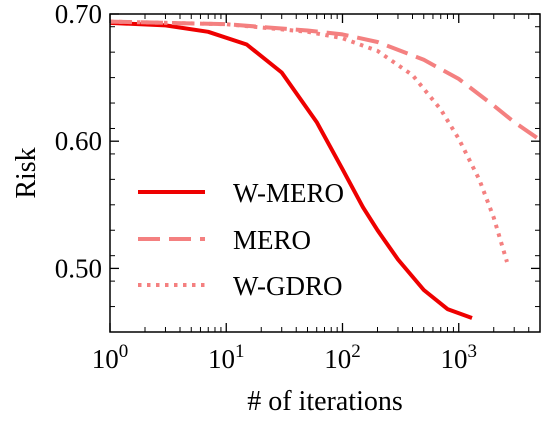 This screenshot has width=549, height=424. I want to click on legend-label-w-gdro: W-GDRO, so click(288, 286).